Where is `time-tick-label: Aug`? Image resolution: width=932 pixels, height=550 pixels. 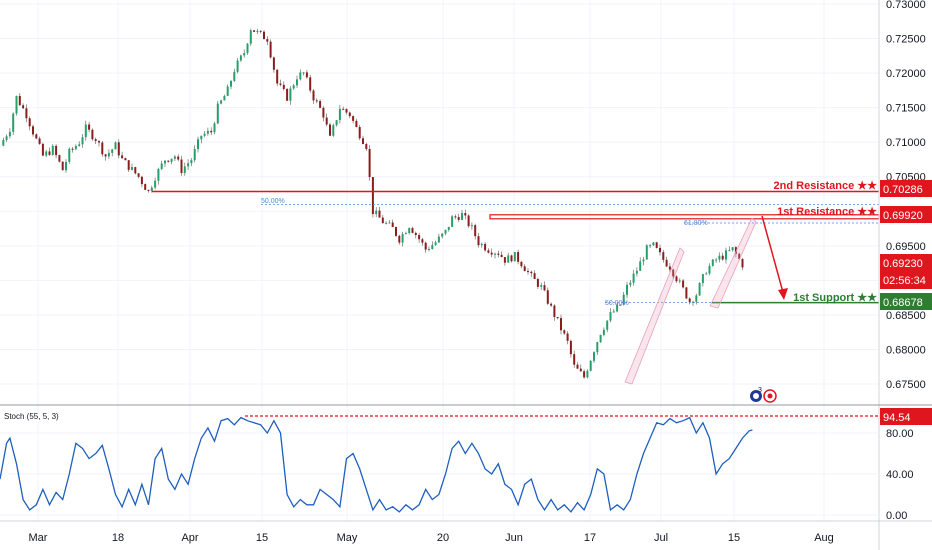 time-tick-label: Aug is located at coordinates (824, 538).